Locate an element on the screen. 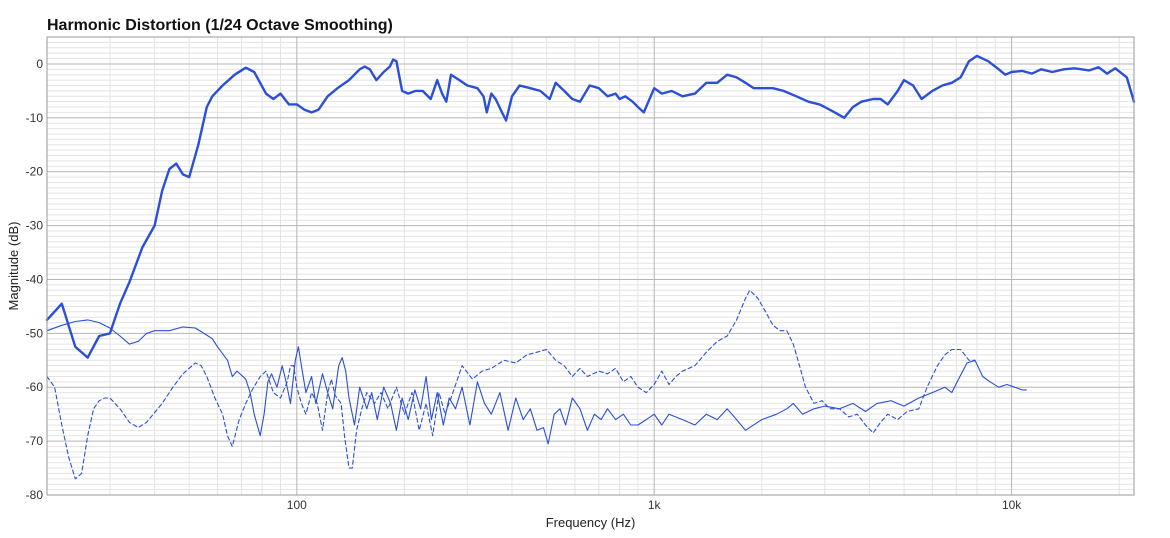  y-tick-label: -10 is located at coordinates (35, 118).